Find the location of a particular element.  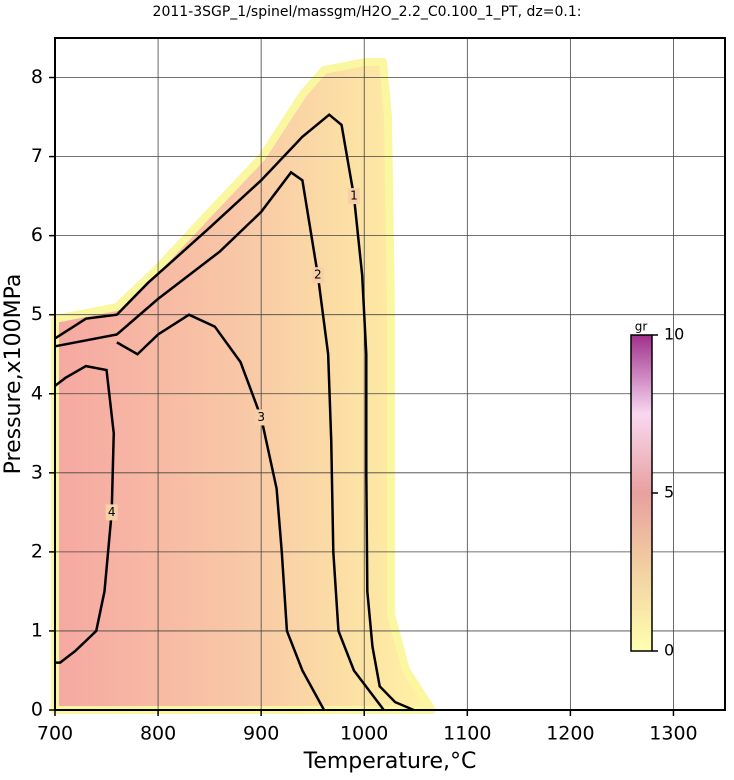

x-tick-label: 900 is located at coordinates (261, 734).